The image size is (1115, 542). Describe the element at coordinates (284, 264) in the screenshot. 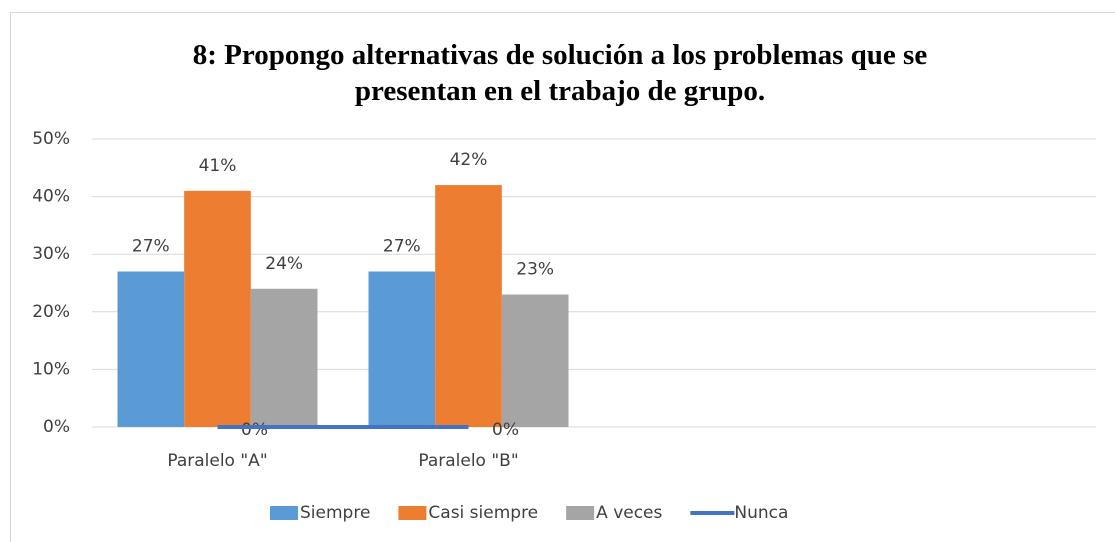

I see `data-label: 24%` at that location.